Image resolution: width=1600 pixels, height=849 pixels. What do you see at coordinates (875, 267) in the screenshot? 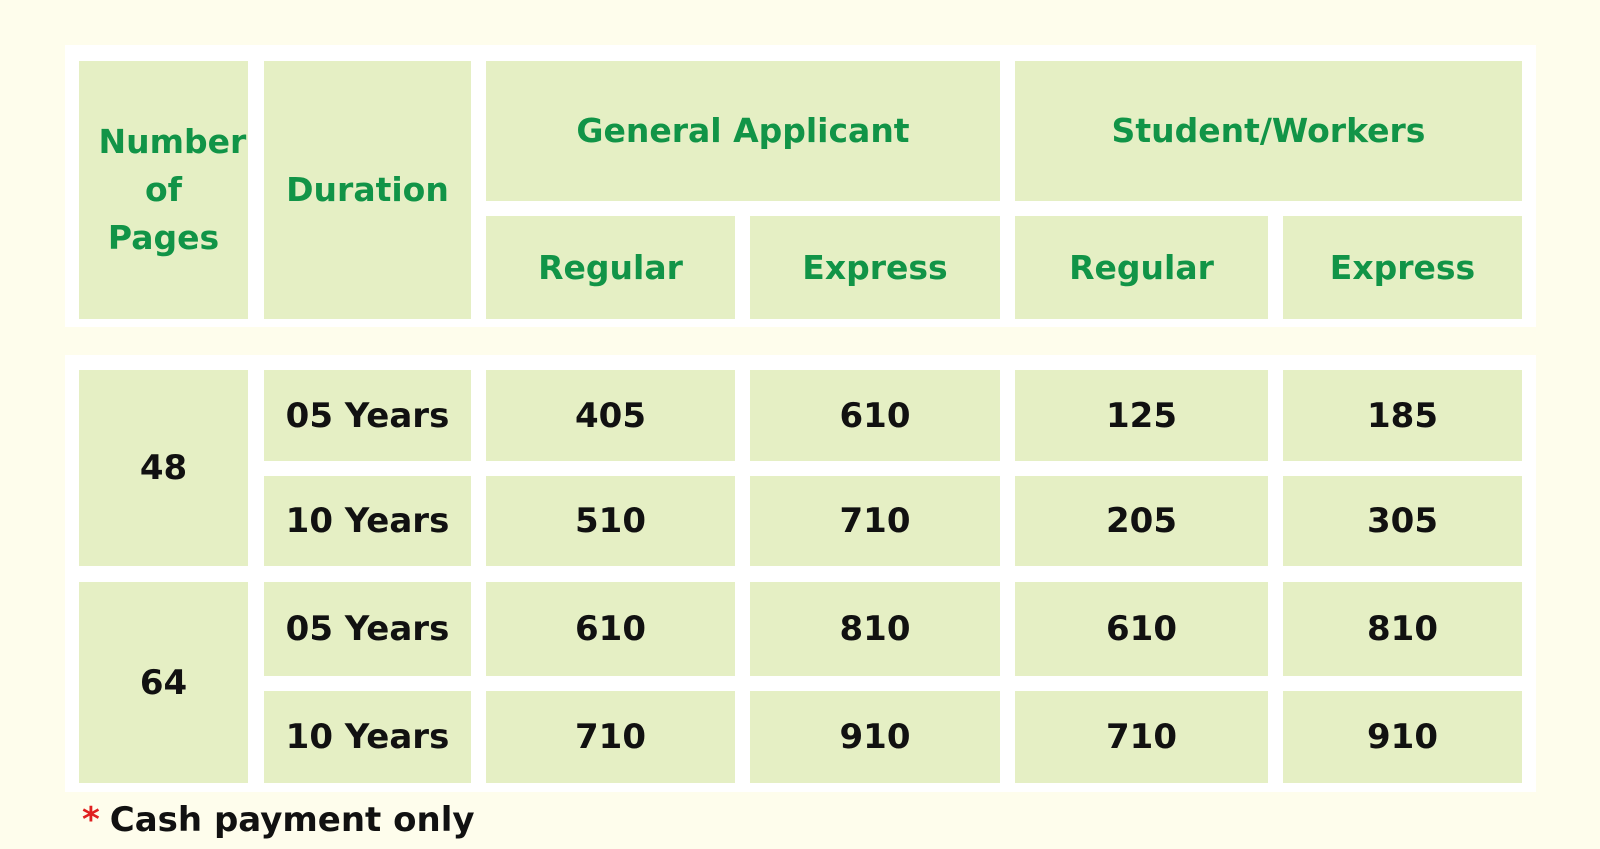
I see `header-general-express: Express` at bounding box center [875, 267].